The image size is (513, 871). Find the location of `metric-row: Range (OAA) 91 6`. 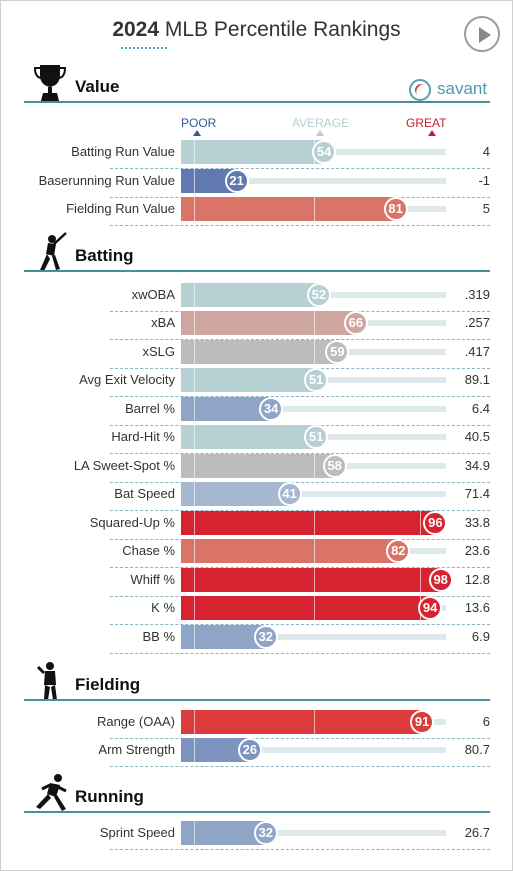

metric-row: Range (OAA) 91 6 is located at coordinates (260, 724).